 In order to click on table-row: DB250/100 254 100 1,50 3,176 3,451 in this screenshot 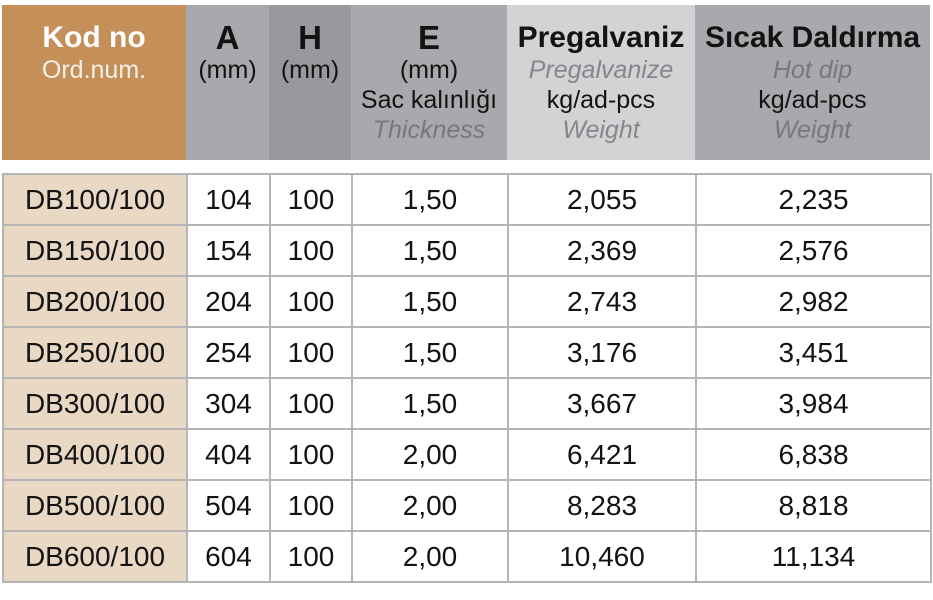, I will do `click(467, 352)`.